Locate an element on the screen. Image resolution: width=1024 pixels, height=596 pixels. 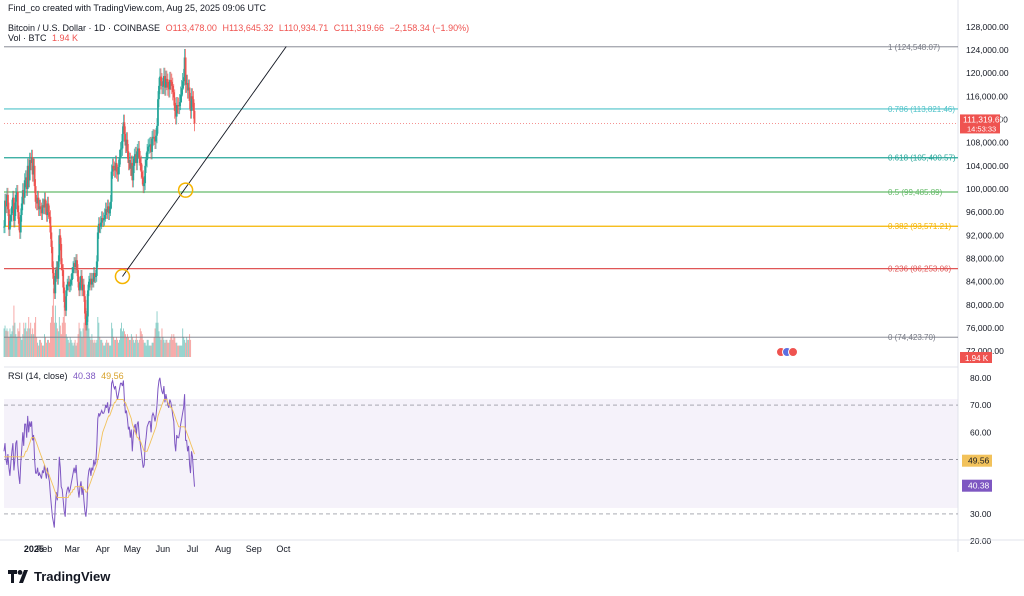
rsi-tick-label: 60.00 is located at coordinates (981, 432).